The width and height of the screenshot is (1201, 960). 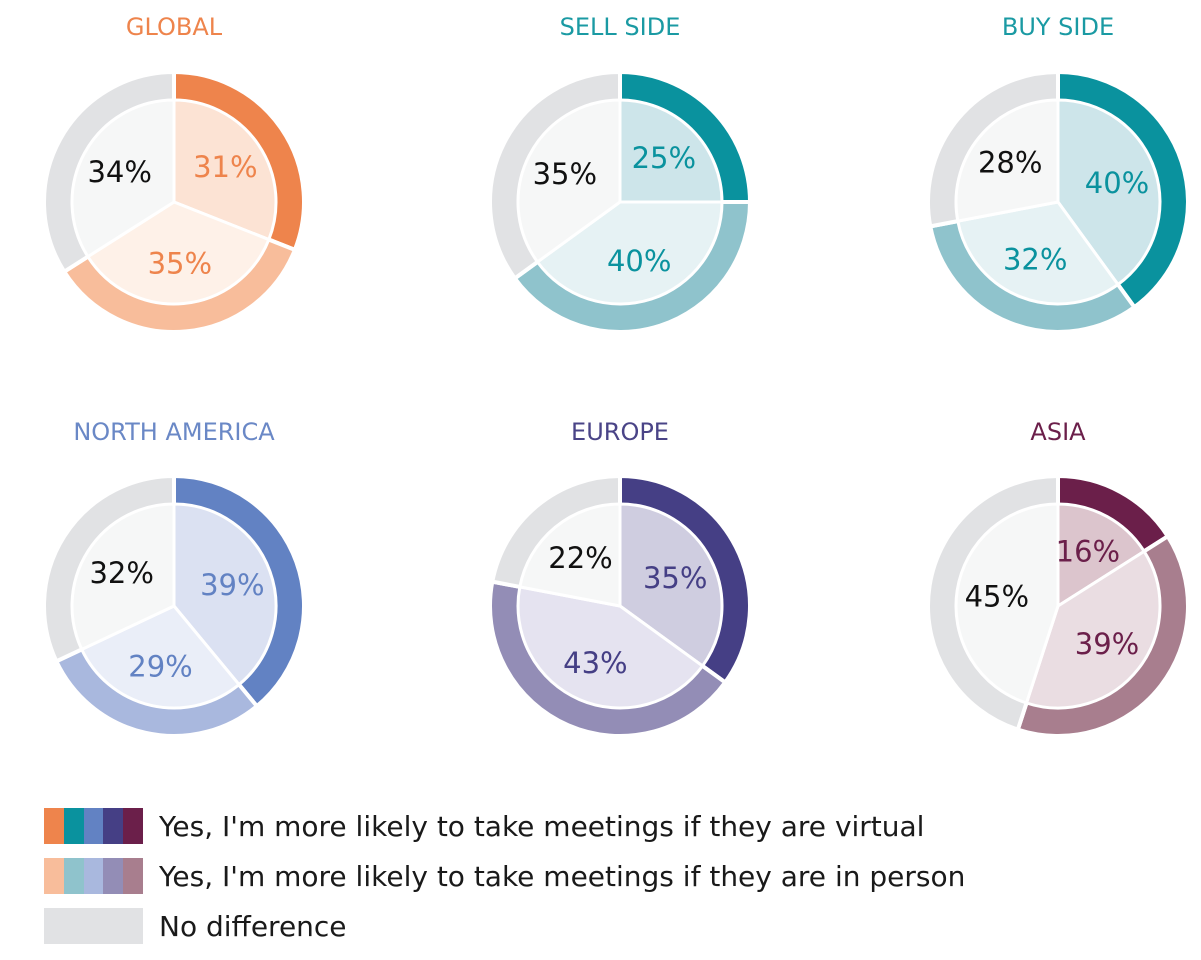 I want to click on pie-chart: NORTH AMERICA 39% 29% 32%, so click(x=174, y=577).